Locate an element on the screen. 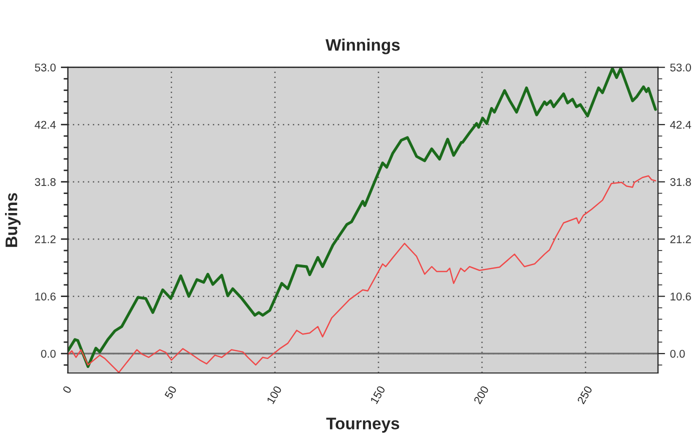 This screenshot has height=443, width=700. y2-tick-label: 53.0 is located at coordinates (680, 68).